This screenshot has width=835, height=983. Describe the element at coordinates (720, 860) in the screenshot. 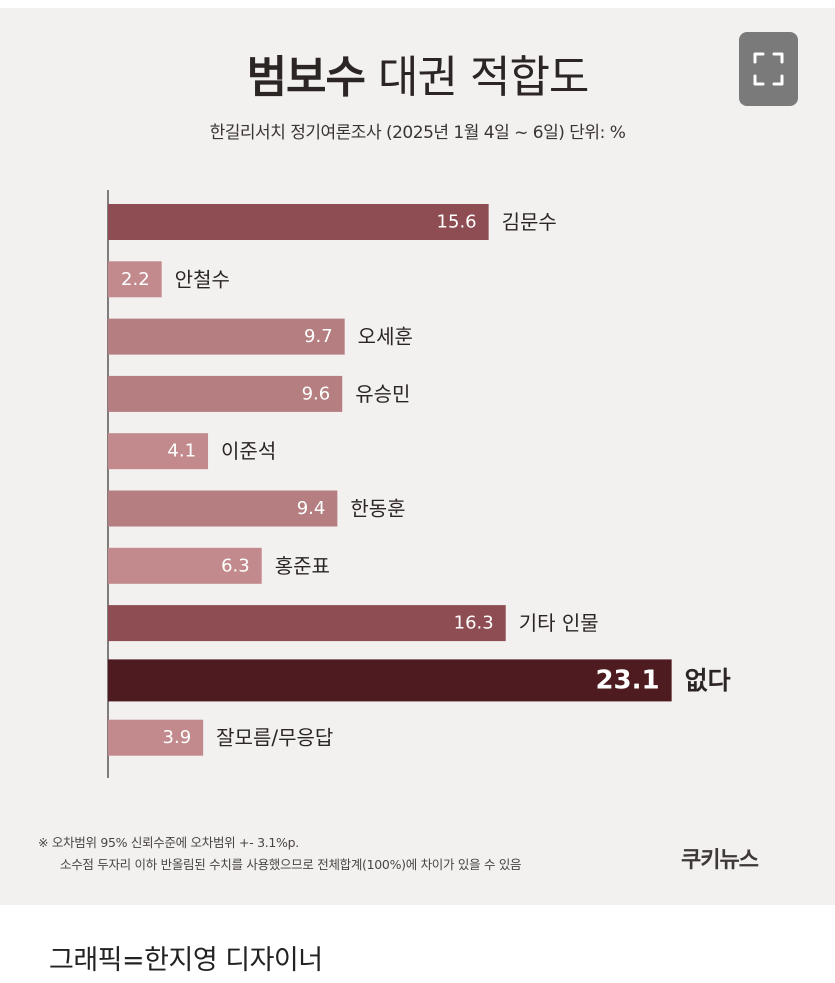

I see `brand-logo: 쿠키뉴스` at that location.